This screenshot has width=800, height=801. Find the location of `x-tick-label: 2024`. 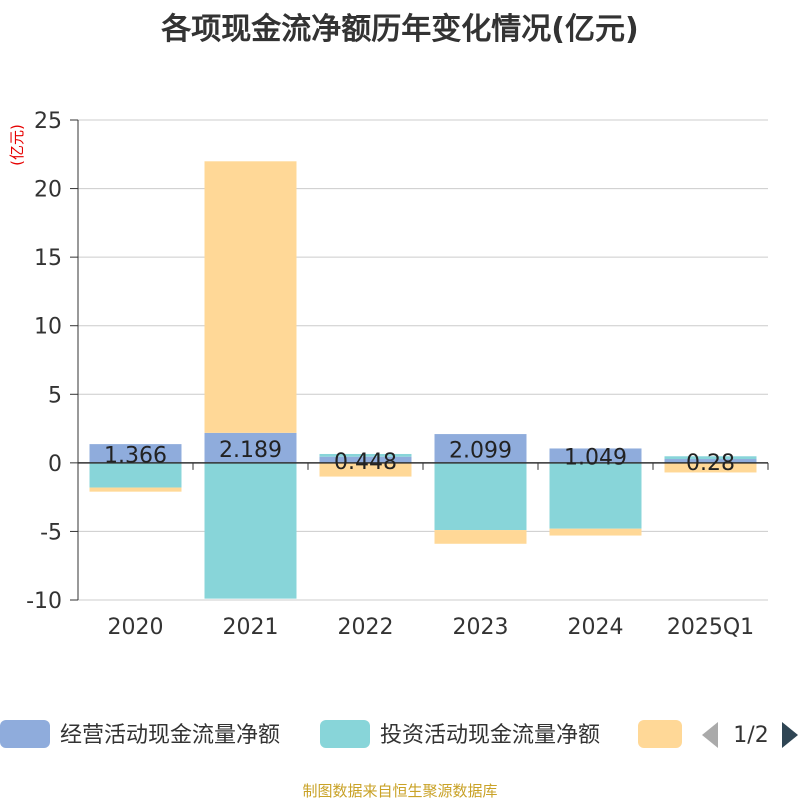

x-tick-label: 2024 is located at coordinates (596, 627).